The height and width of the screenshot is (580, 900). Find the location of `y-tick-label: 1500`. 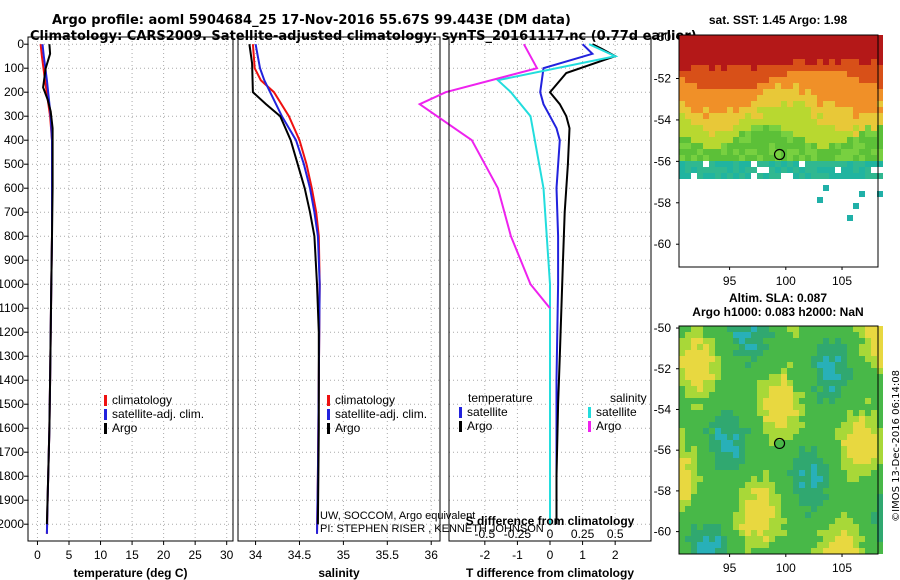

y-tick-label: 1500 is located at coordinates (12, 404).